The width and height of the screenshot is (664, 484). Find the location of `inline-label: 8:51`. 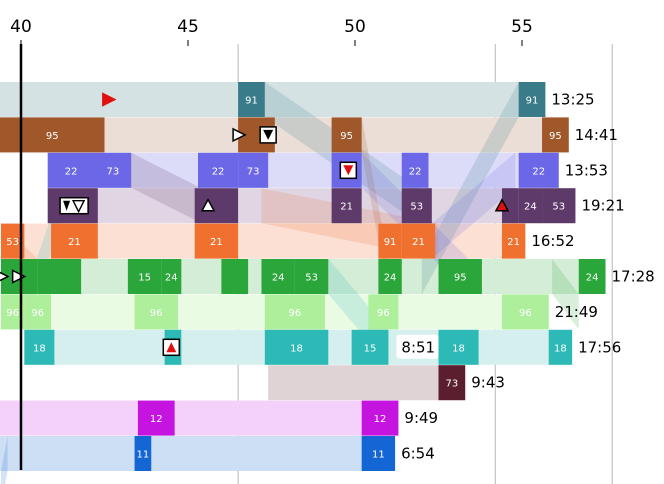

inline-label: 8:51 is located at coordinates (418, 347).